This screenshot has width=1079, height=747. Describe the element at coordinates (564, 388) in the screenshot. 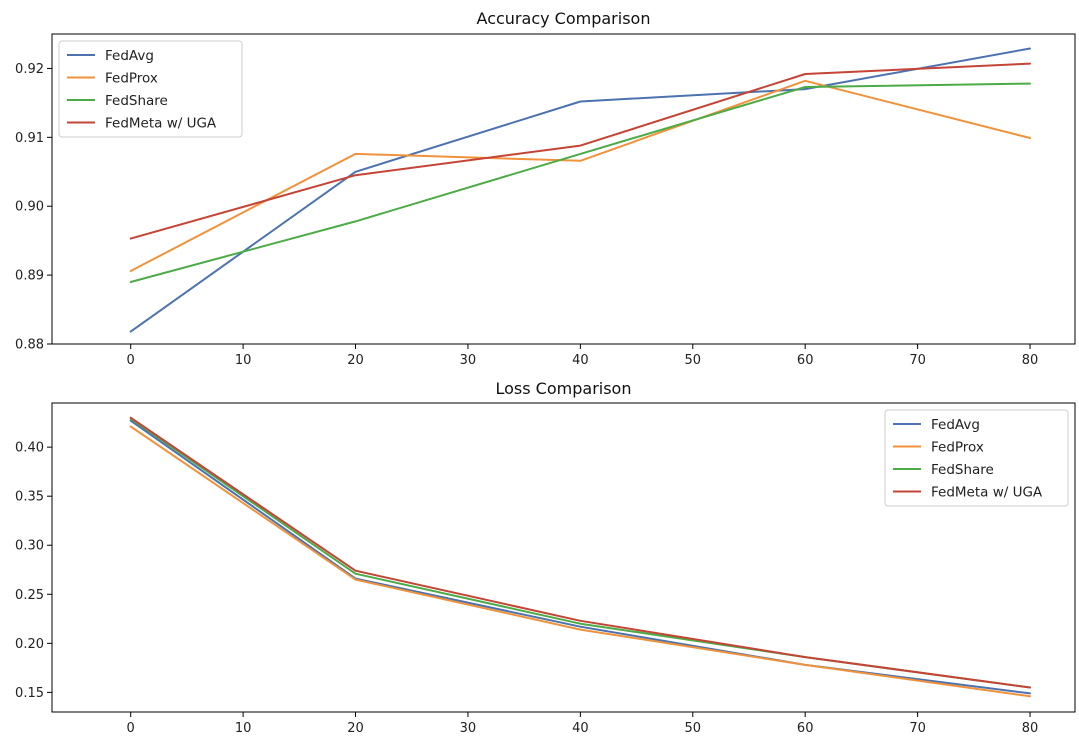

I see `chart-title: Loss Comparison` at that location.